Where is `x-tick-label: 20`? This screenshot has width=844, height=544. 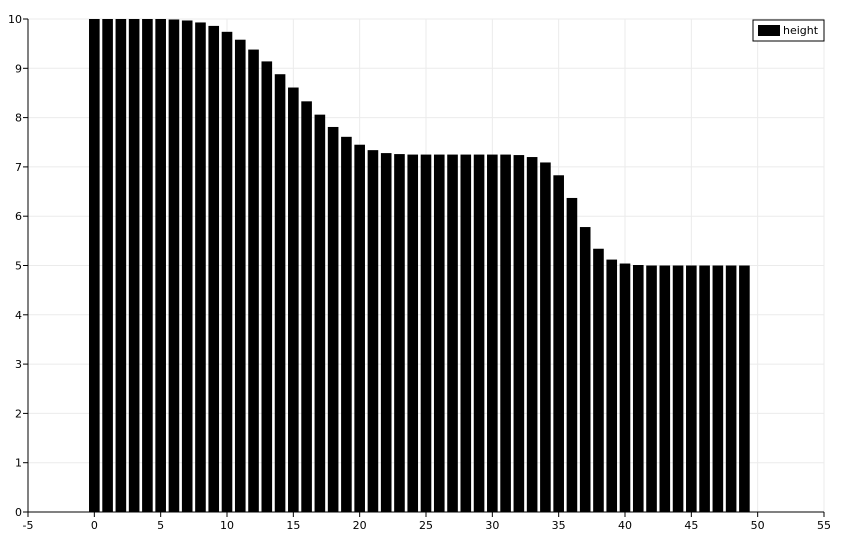 x-tick-label: 20 is located at coordinates (360, 525).